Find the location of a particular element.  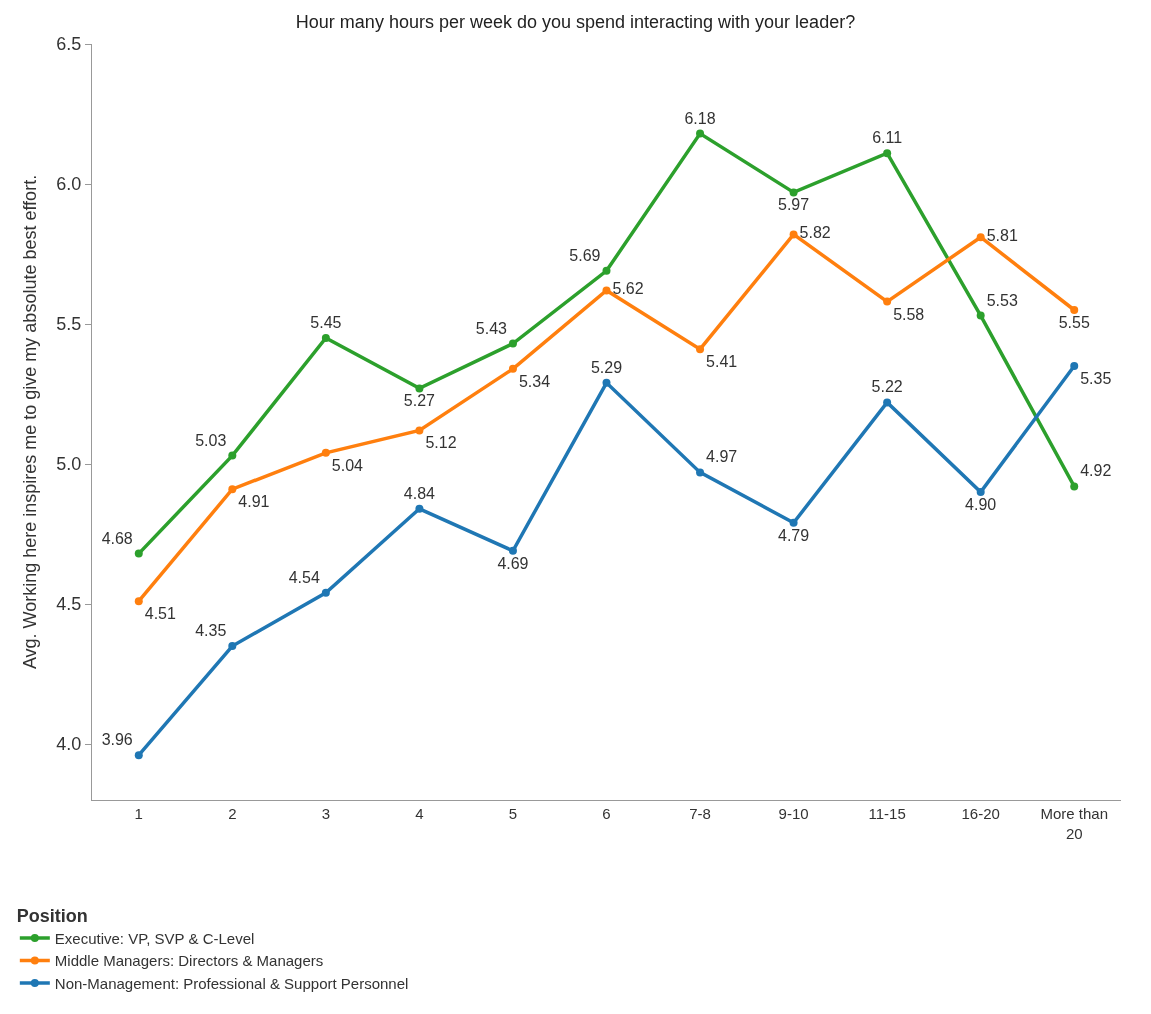

data-label: 5.53 is located at coordinates (1002, 300).